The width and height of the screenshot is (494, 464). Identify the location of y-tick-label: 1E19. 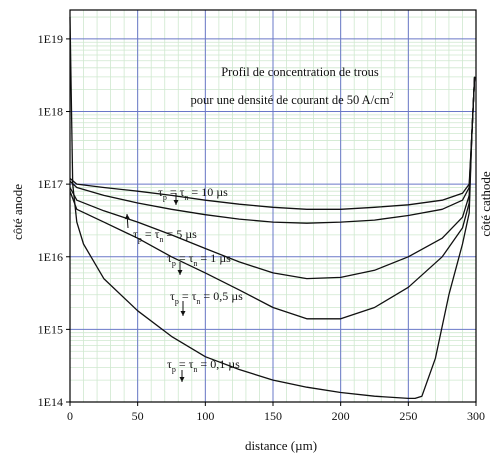
(50, 39).